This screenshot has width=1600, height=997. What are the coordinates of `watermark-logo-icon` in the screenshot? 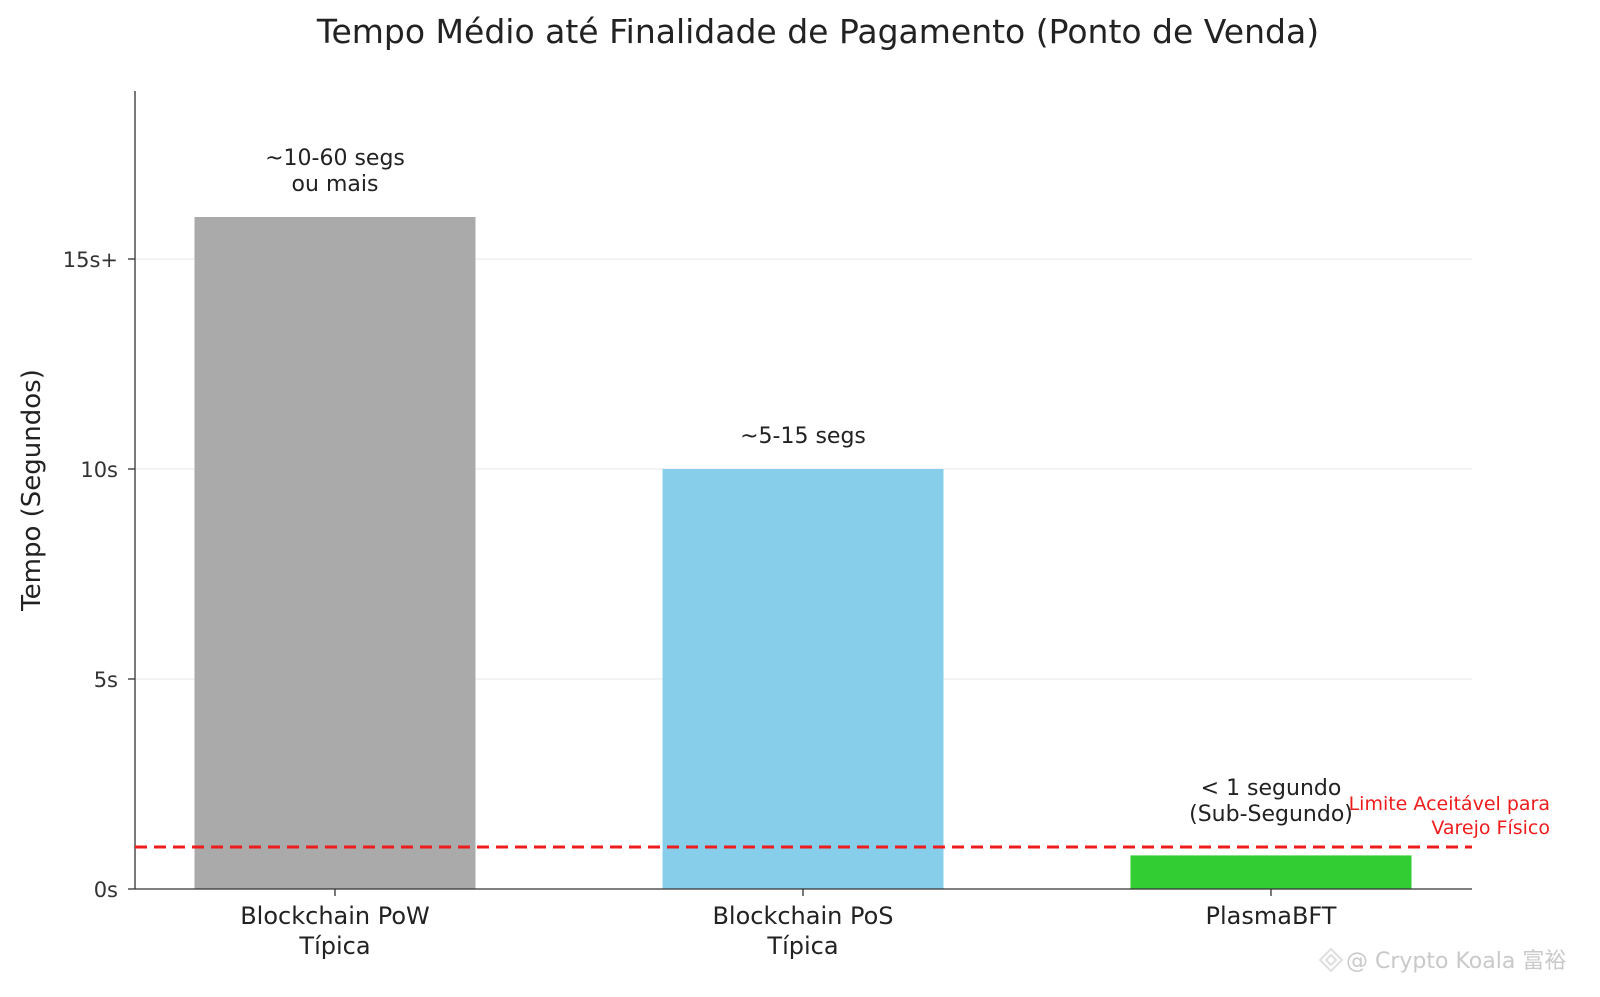 It's located at (1331, 960).